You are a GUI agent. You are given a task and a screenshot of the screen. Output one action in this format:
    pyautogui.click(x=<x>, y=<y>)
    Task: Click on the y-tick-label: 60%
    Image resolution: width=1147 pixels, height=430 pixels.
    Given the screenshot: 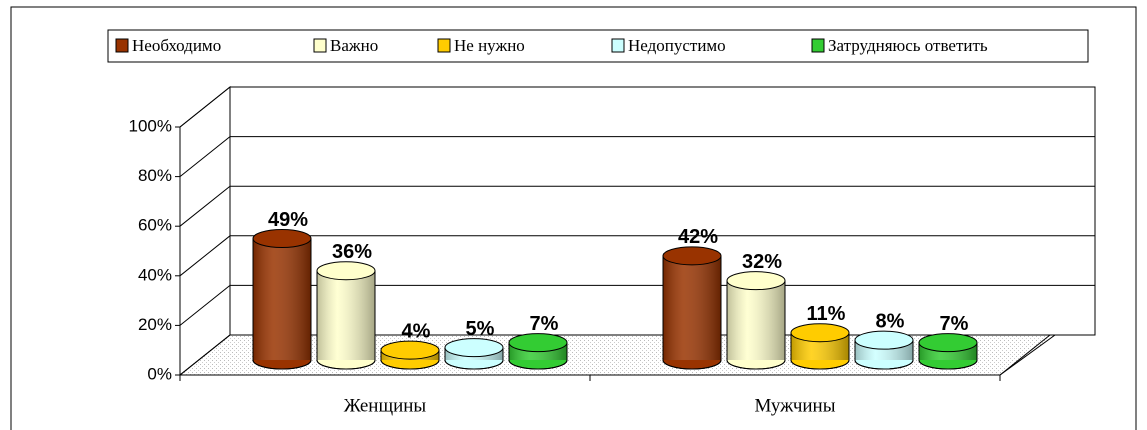 What is the action you would take?
    pyautogui.click(x=155, y=225)
    